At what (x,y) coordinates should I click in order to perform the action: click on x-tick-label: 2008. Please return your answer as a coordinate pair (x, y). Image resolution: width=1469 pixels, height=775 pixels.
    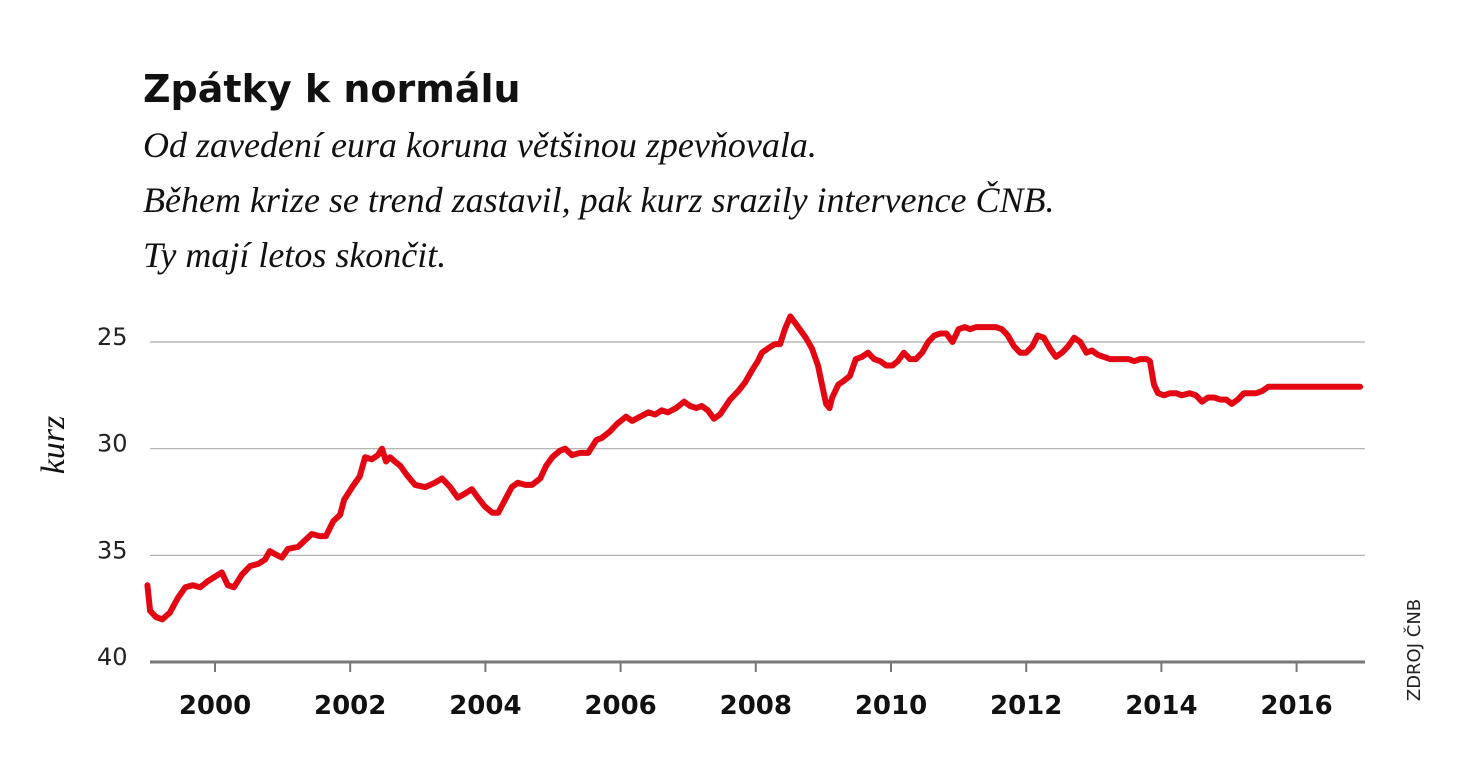
    Looking at the image, I should click on (756, 706).